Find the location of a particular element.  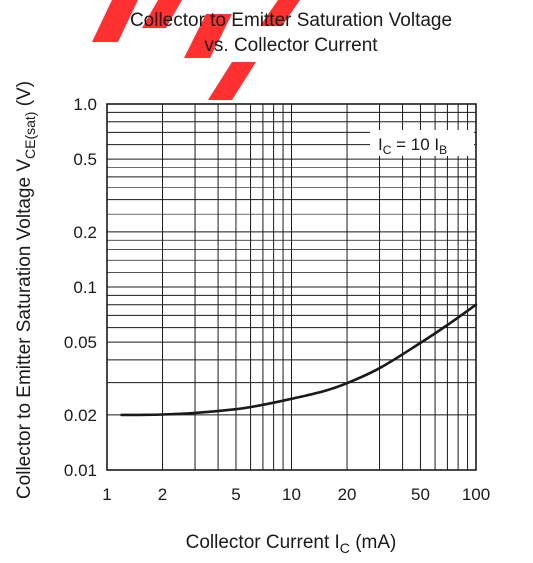

chart-title-line1: Collector to Emitter Saturation Voltage is located at coordinates (291, 20).